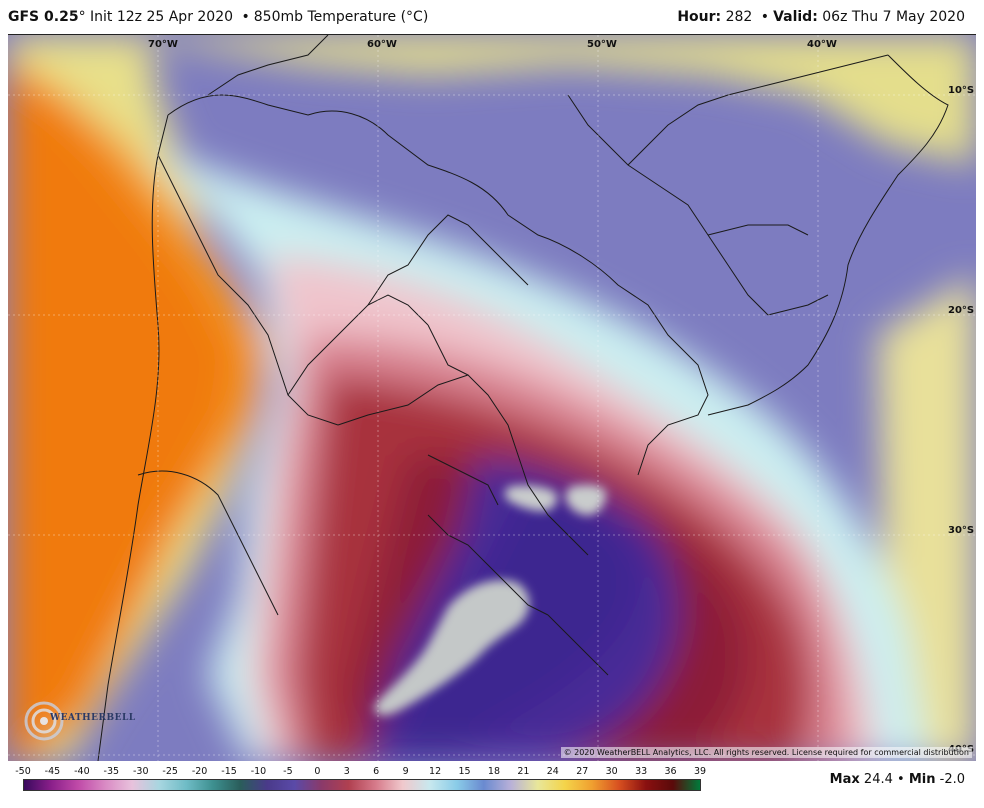 The width and height of the screenshot is (984, 808). I want to click on colorbar-tick-label: 12, so click(435, 771).